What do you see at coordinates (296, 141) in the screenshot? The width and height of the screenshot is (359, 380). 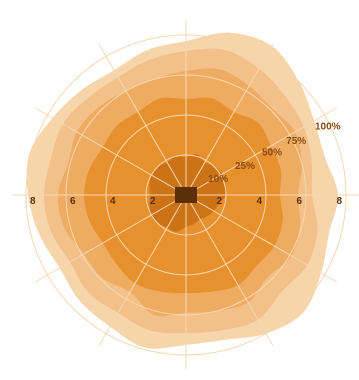 I see `percentile-label: 75%` at bounding box center [296, 141].